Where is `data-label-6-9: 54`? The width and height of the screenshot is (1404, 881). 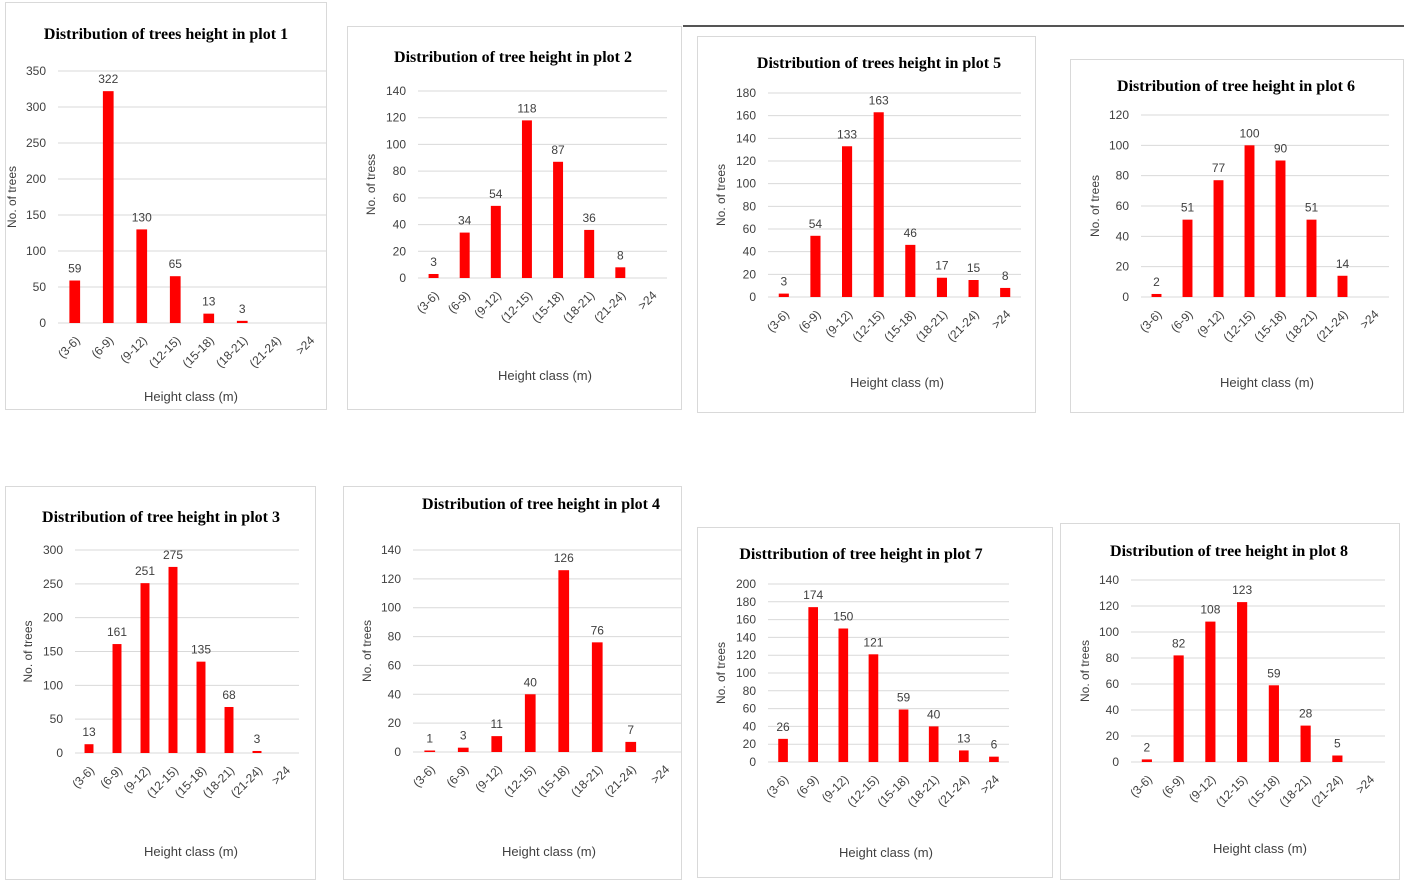
data-label-6-9: 54 is located at coordinates (816, 224).